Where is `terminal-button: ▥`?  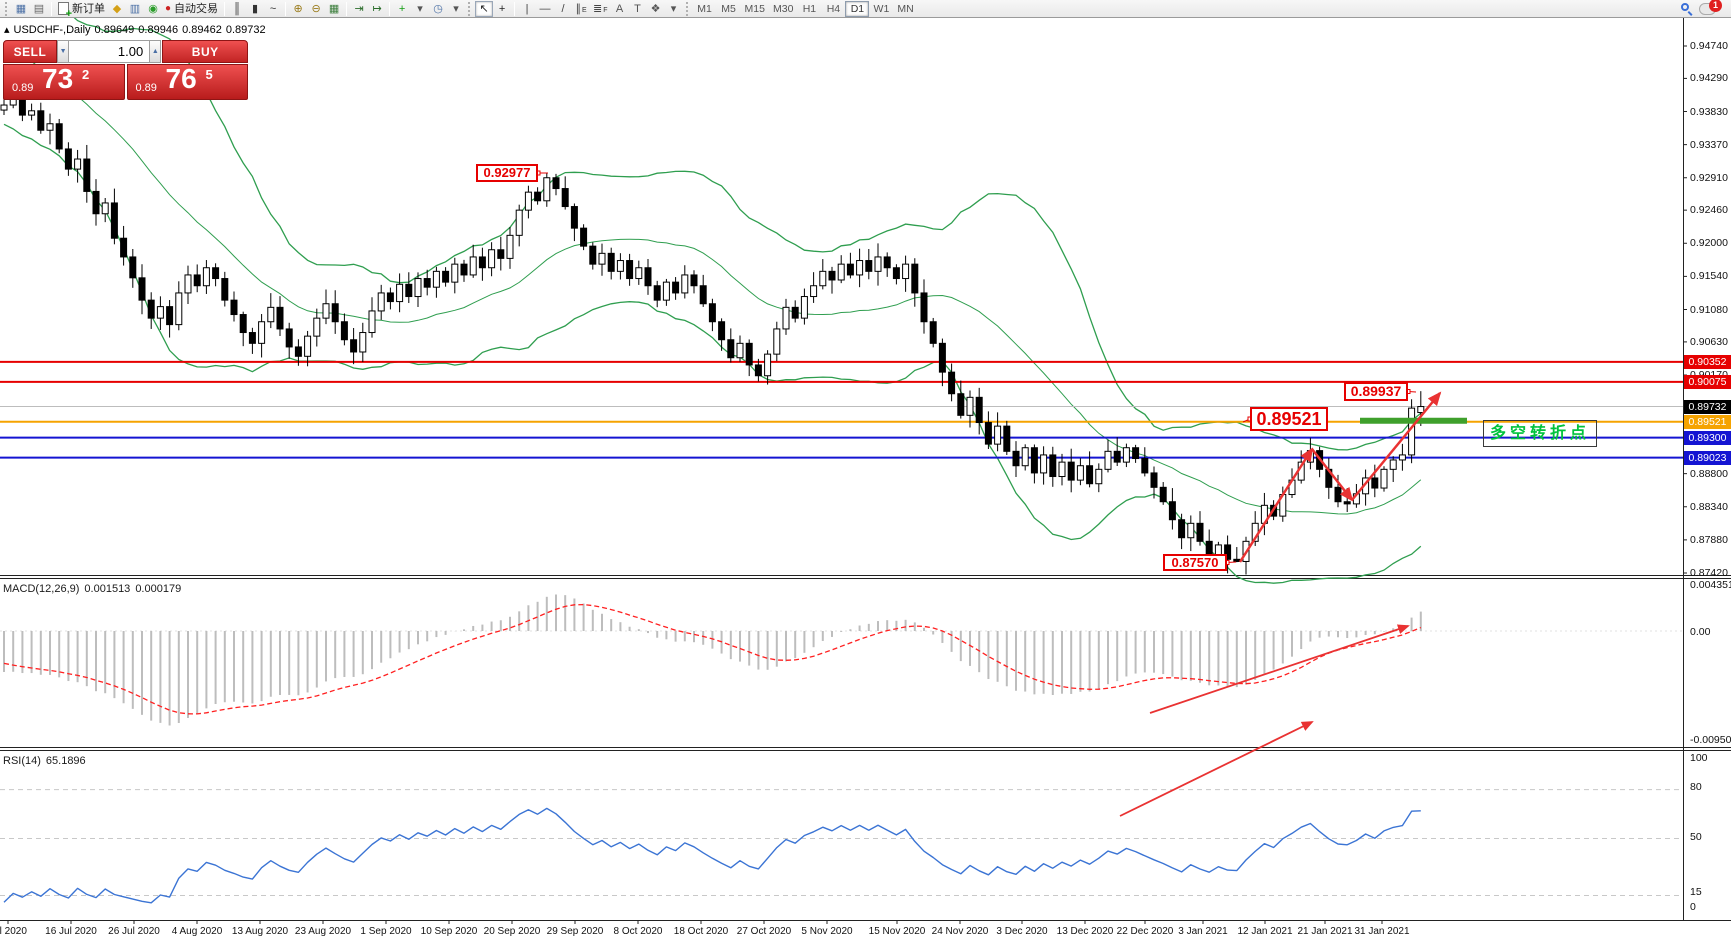
terminal-button: ▥ is located at coordinates (135, 9).